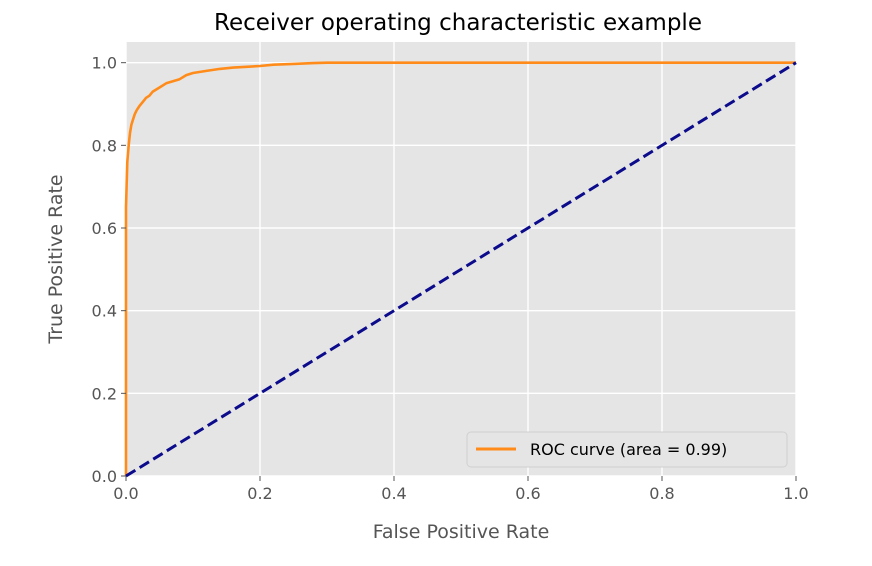  Describe the element at coordinates (661, 493) in the screenshot. I see `x-tick-label-4: 0.8` at that location.